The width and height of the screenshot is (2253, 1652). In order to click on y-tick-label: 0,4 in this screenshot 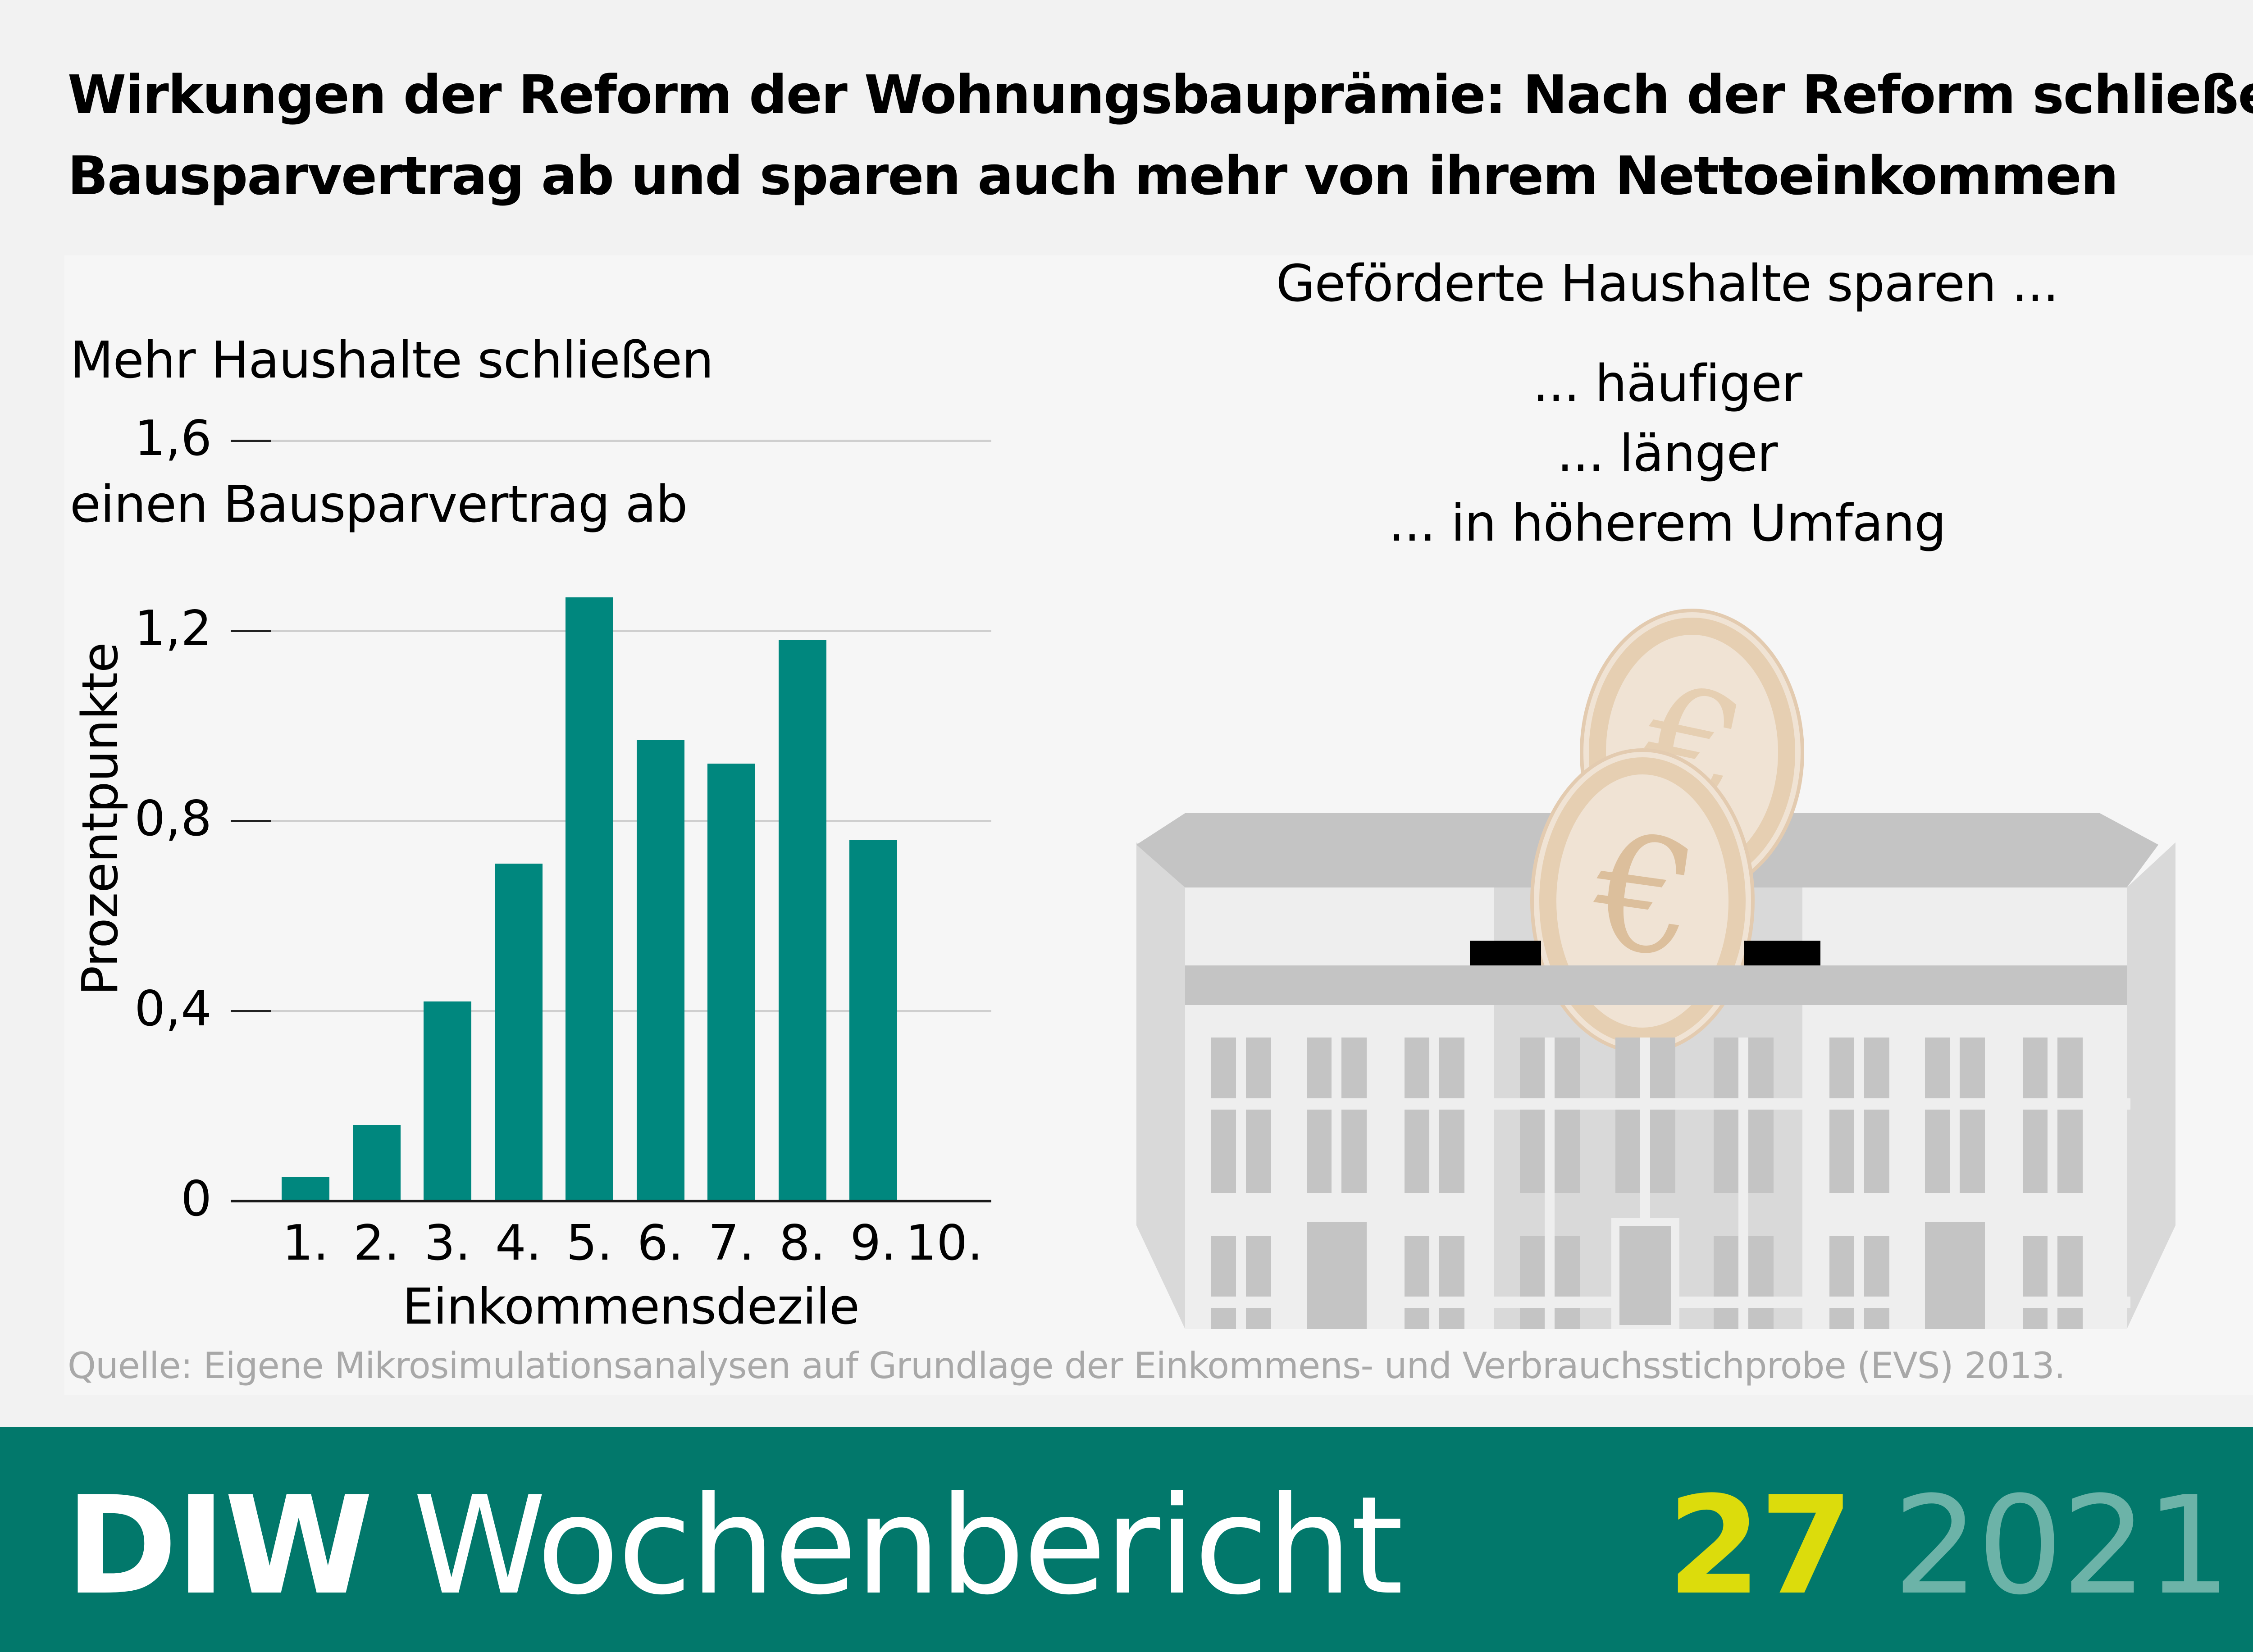, I will do `click(173, 1009)`.